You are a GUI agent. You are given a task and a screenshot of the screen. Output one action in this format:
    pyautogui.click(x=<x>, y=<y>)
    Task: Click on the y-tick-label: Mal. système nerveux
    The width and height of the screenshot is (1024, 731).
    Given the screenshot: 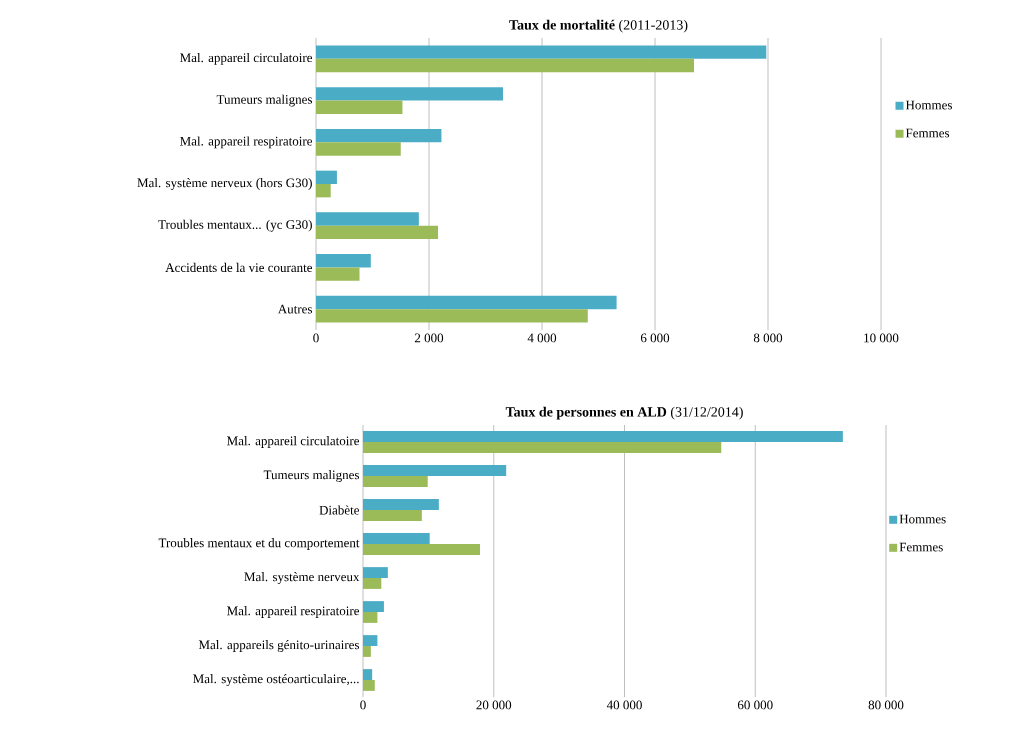 What is the action you would take?
    pyautogui.click(x=302, y=578)
    